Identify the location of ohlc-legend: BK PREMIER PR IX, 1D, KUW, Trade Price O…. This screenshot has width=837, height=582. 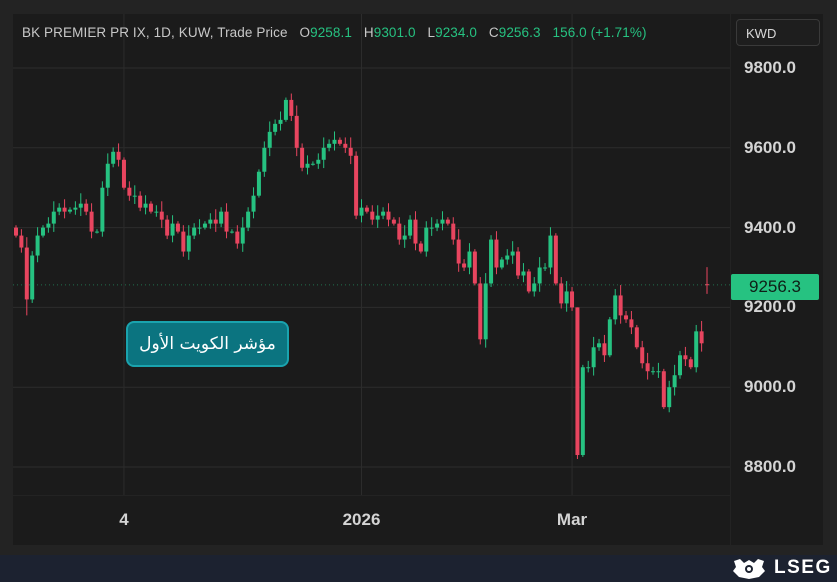
(334, 32).